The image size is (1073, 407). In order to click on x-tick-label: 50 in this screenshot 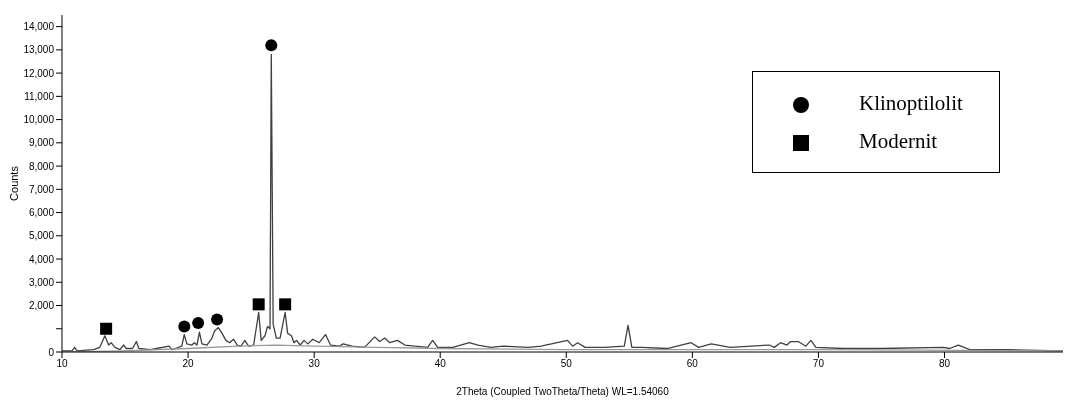, I will do `click(566, 364)`.